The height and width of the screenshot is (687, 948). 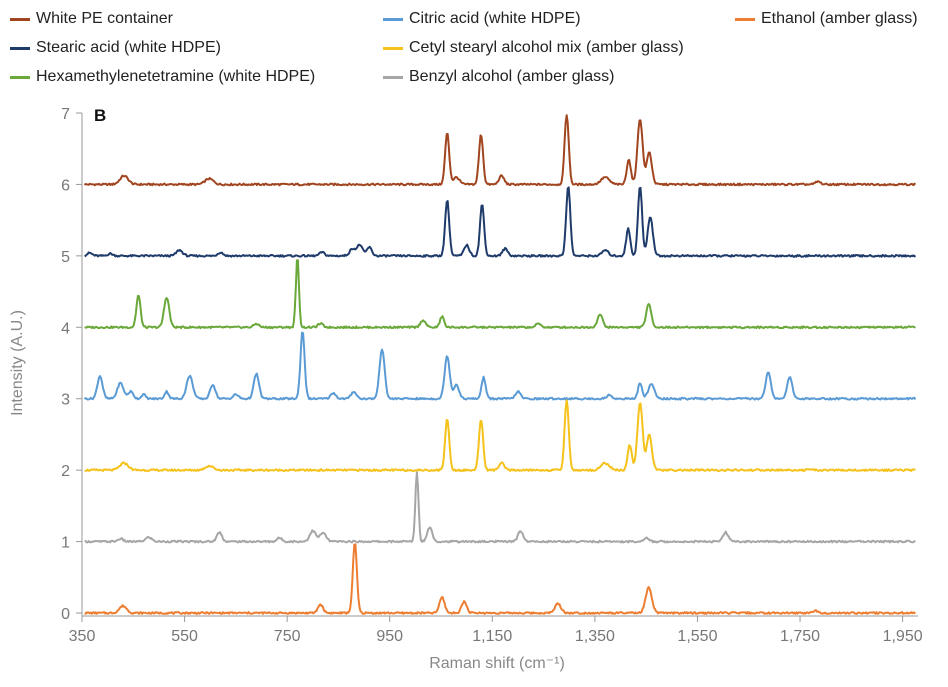 I want to click on legend-label: White PE container, so click(x=104, y=18).